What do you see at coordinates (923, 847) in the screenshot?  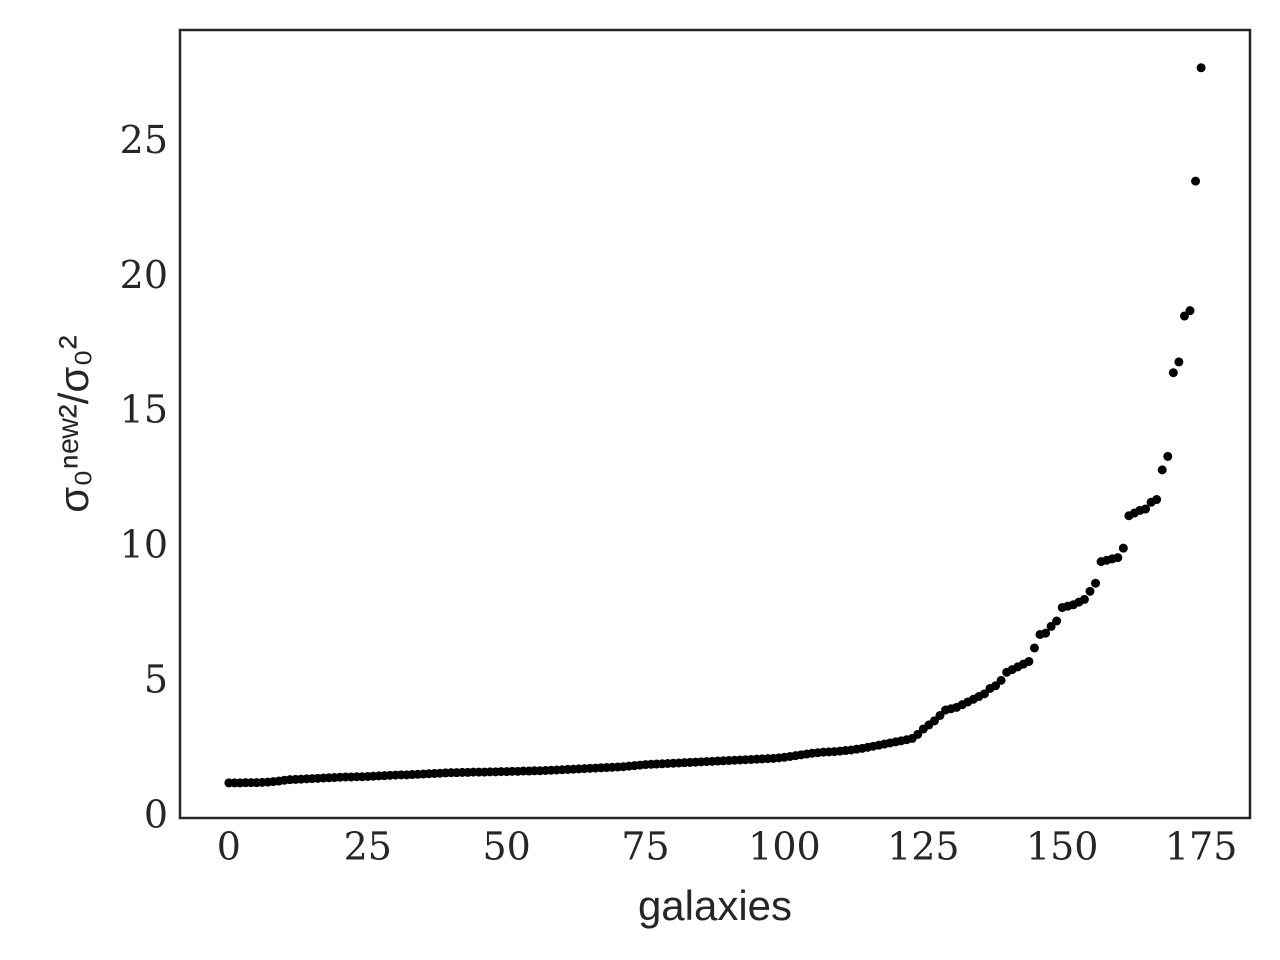 I see `x-tick-label: 125` at bounding box center [923, 847].